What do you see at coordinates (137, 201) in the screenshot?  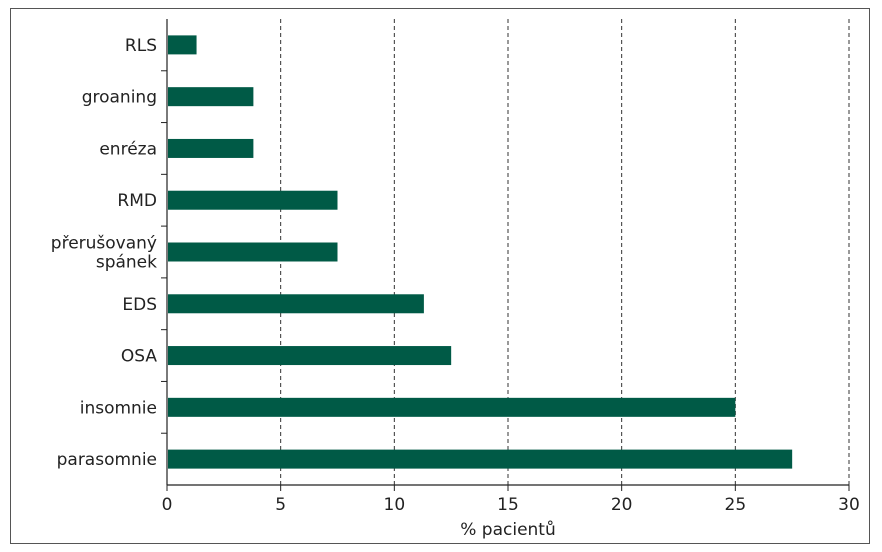 I see `category-label: RMD` at bounding box center [137, 201].